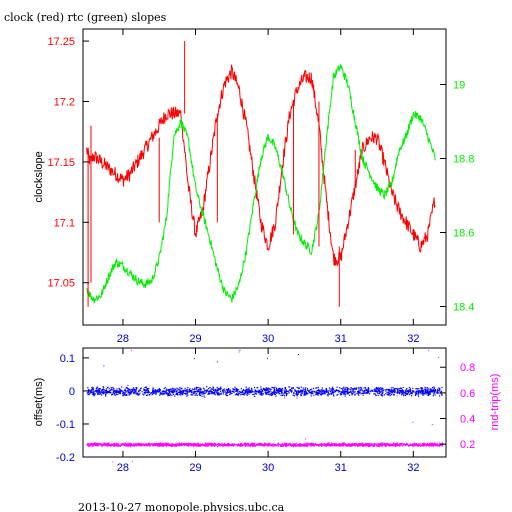  Describe the element at coordinates (413, 339) in the screenshot. I see `top-x-tick-label-32: 32` at that location.